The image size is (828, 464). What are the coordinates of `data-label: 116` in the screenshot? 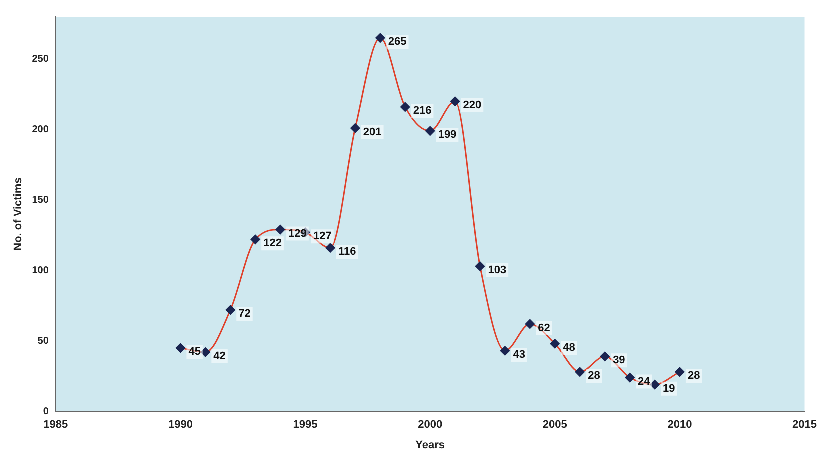 It's located at (347, 252).